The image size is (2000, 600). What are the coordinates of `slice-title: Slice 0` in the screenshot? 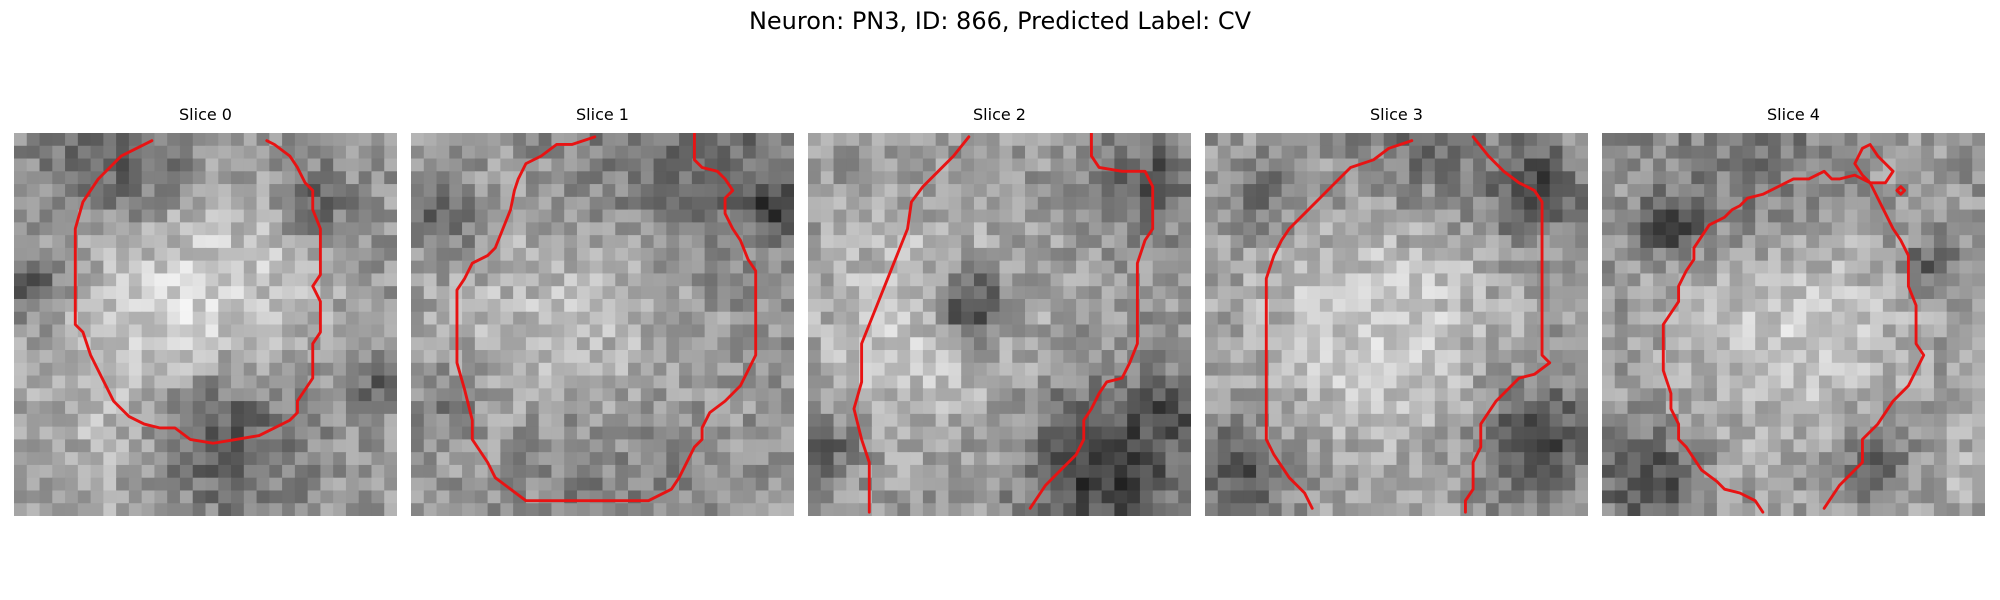 It's located at (205, 114).